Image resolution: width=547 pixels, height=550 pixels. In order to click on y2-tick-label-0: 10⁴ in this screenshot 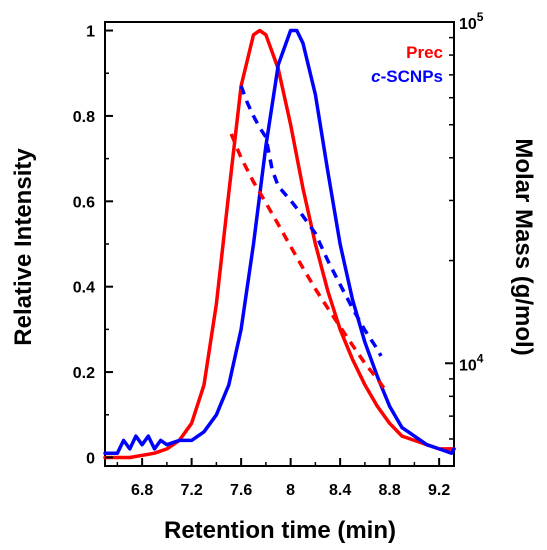, I will do `click(471, 362)`.